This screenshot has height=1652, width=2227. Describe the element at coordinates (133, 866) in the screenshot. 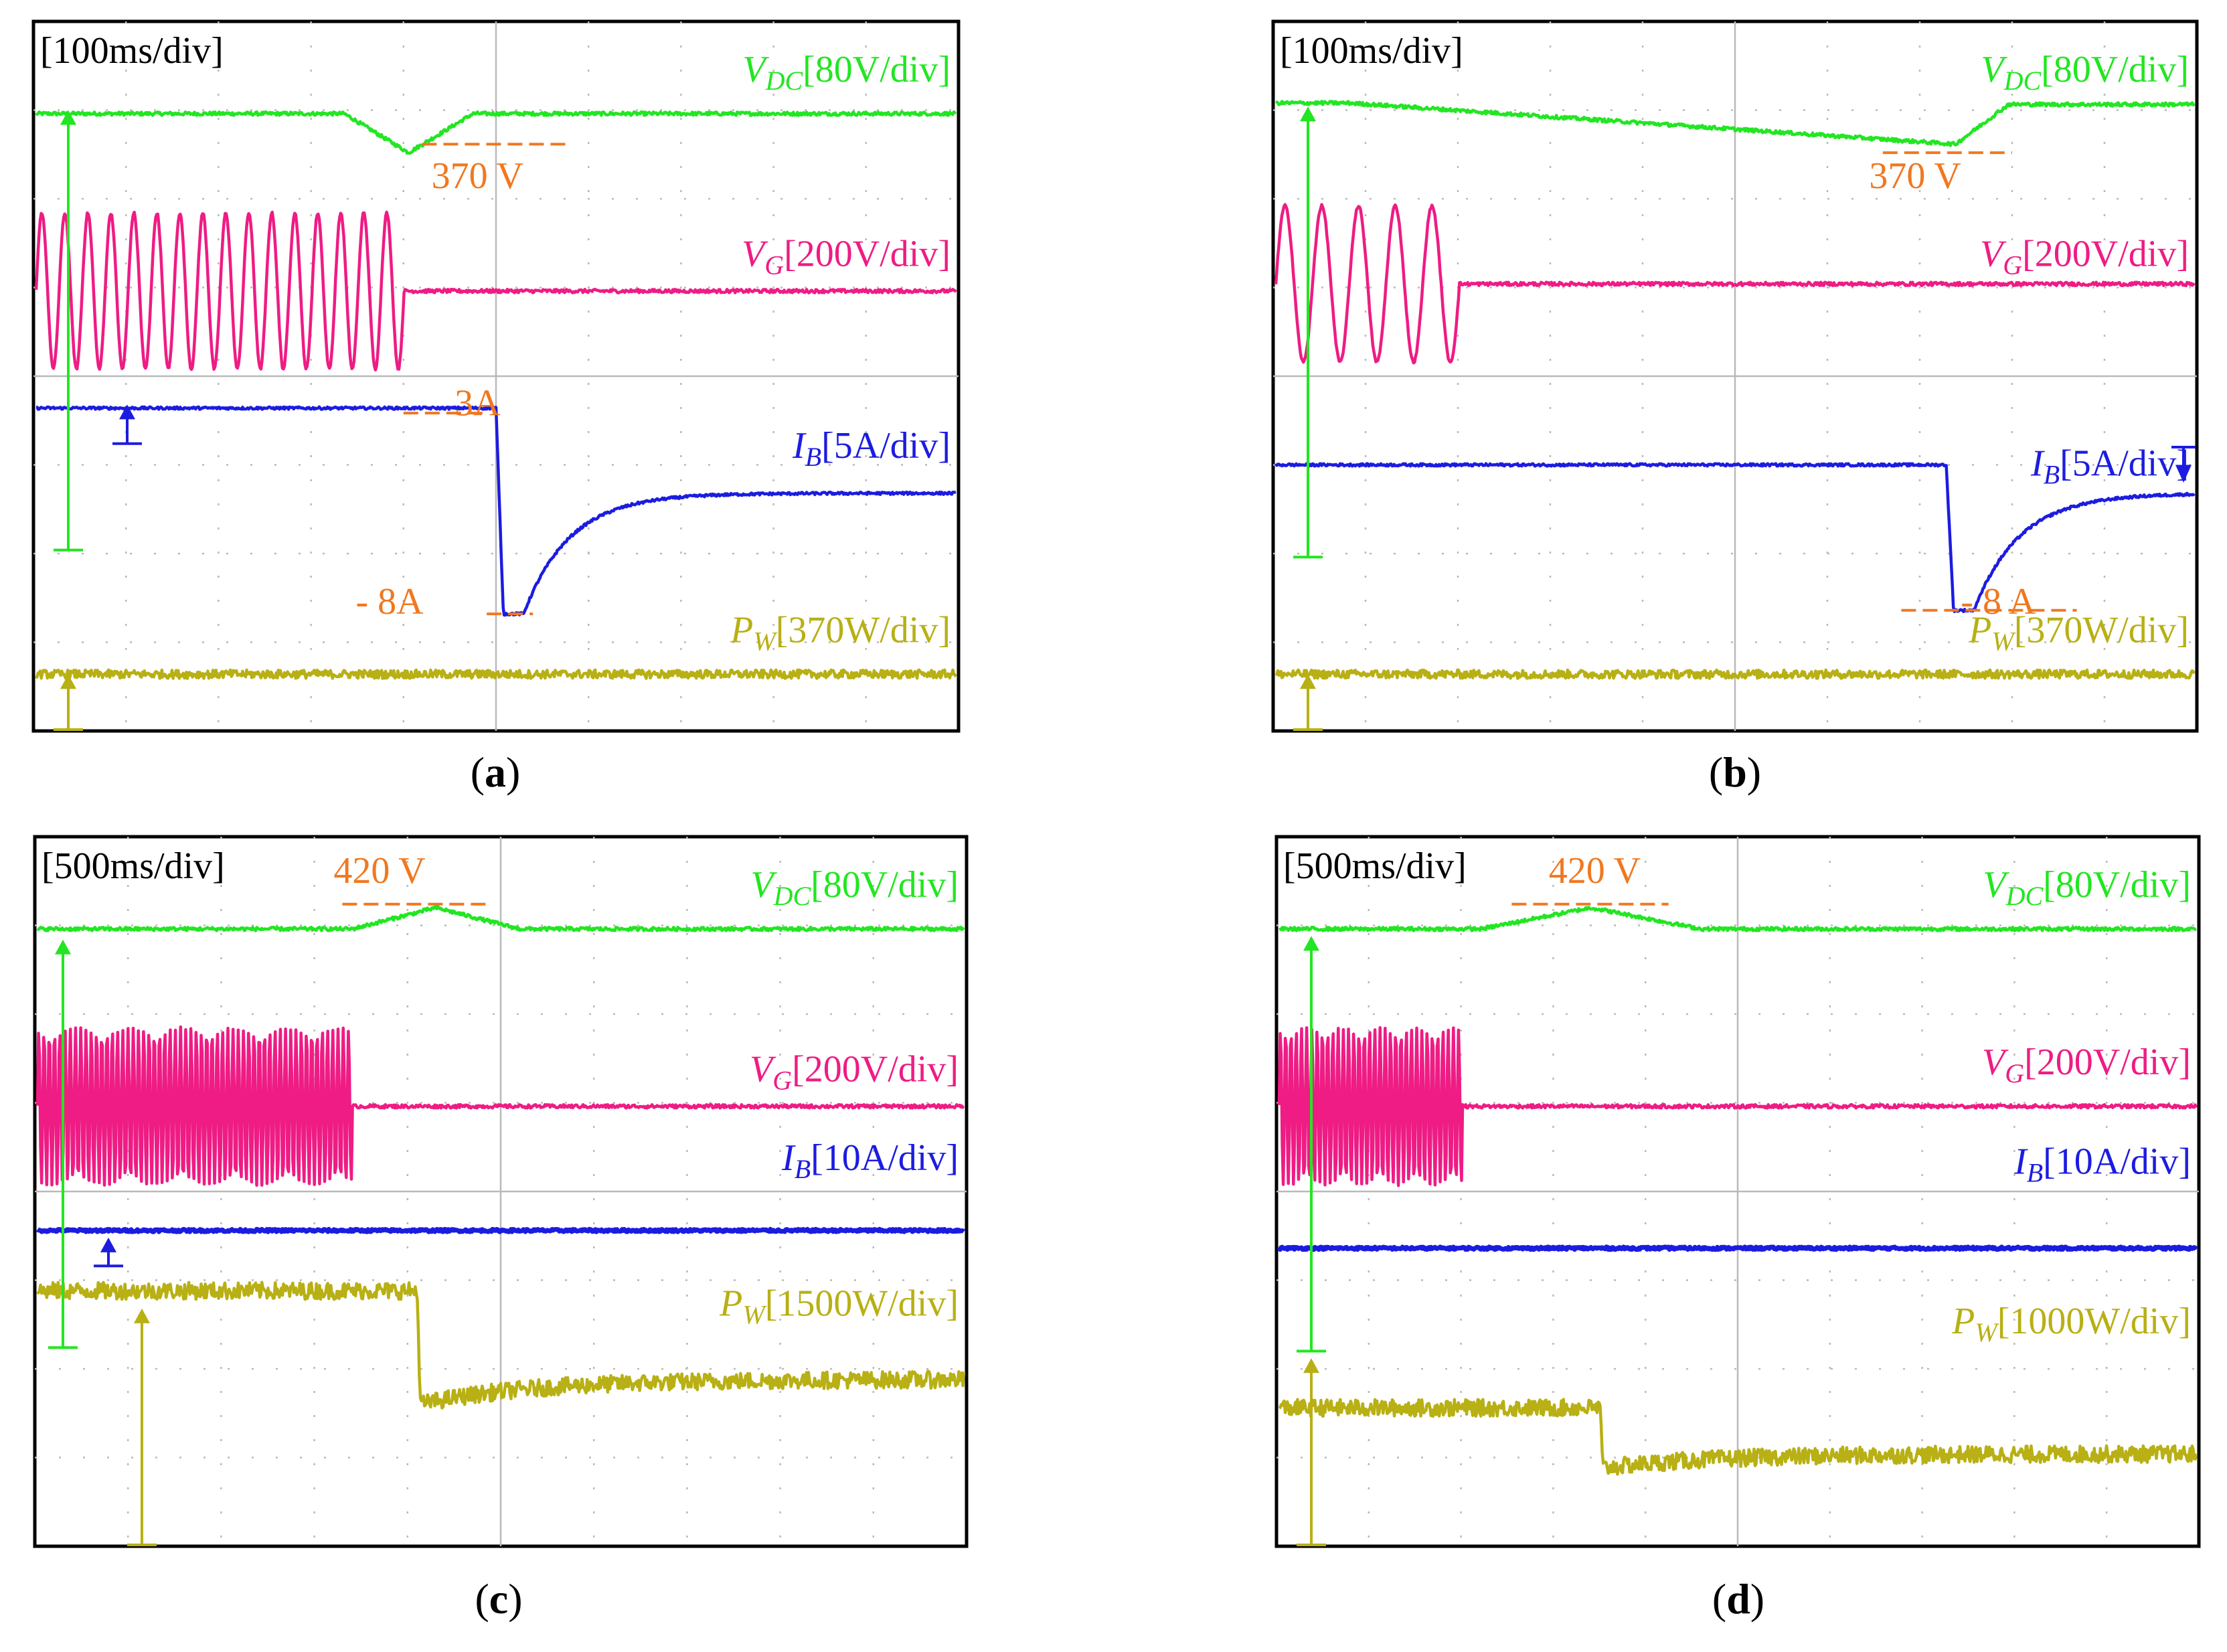

I see `timebase-label: [500ms/div]` at that location.